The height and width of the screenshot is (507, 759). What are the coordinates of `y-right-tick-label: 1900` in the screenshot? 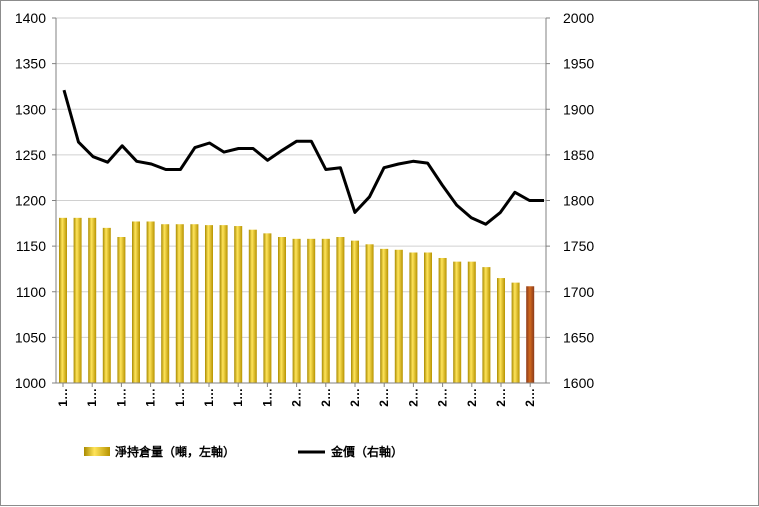 It's located at (578, 109).